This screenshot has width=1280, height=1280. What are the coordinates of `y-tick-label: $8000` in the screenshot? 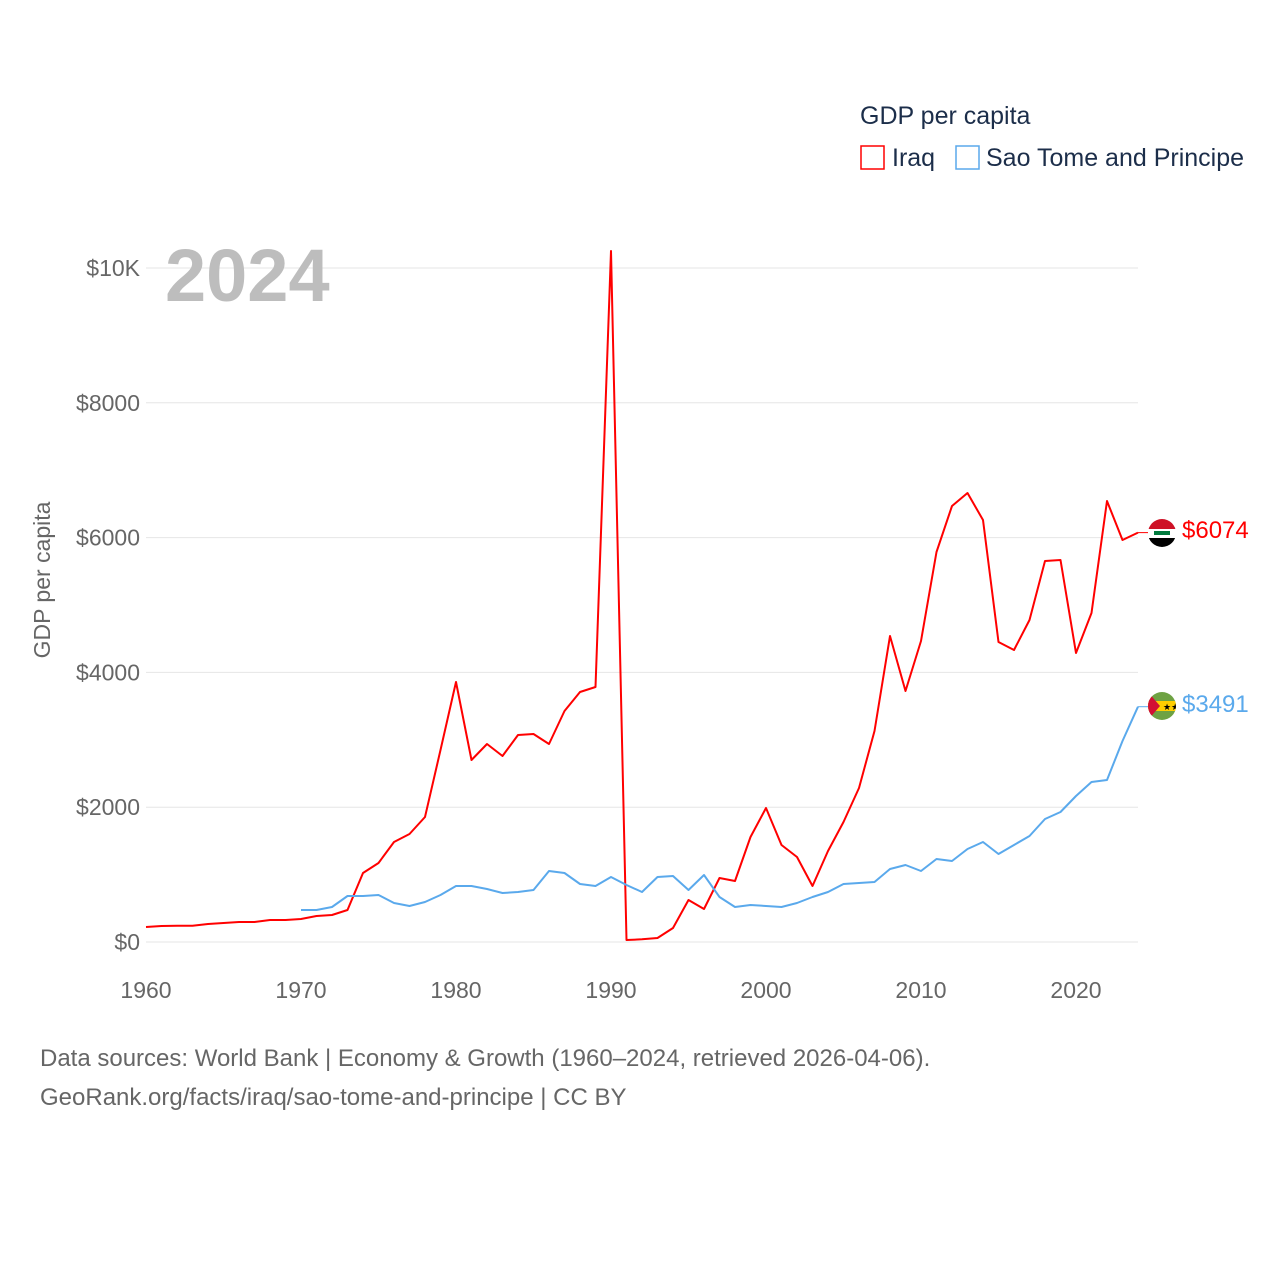 It's located at (108, 403).